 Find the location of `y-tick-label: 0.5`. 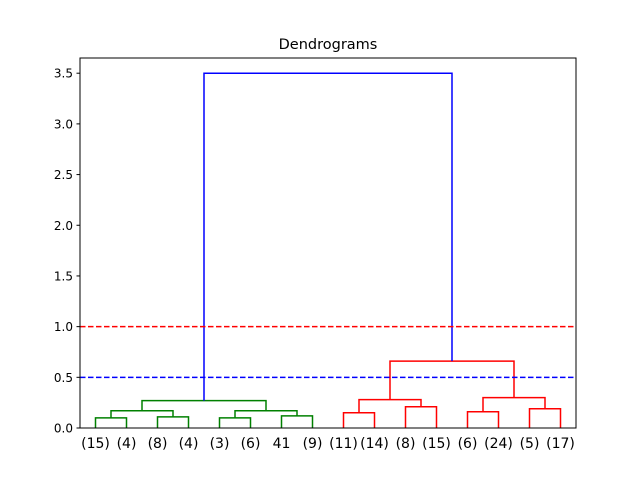

y-tick-label: 0.5 is located at coordinates (63, 378).